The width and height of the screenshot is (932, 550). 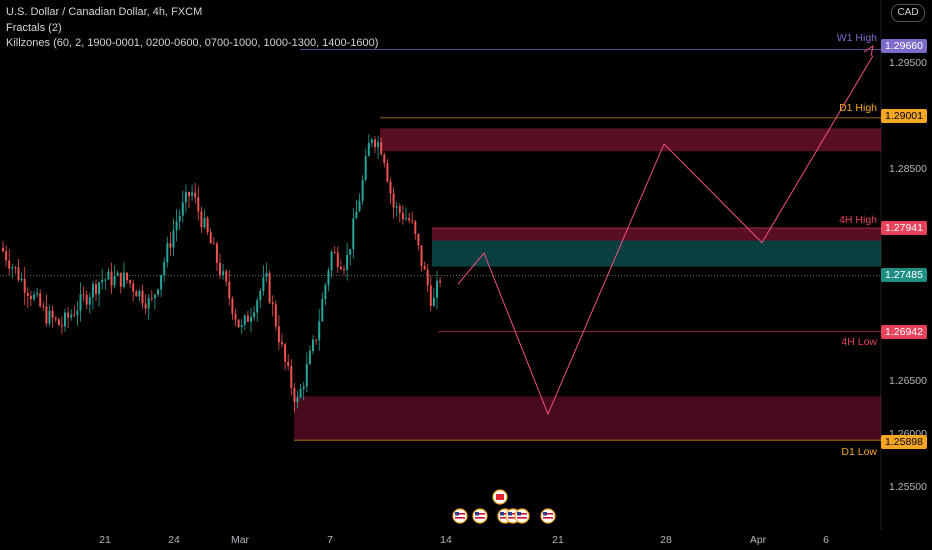 What do you see at coordinates (904, 116) in the screenshot?
I see `d1-high-price-tag: 1.29001` at bounding box center [904, 116].